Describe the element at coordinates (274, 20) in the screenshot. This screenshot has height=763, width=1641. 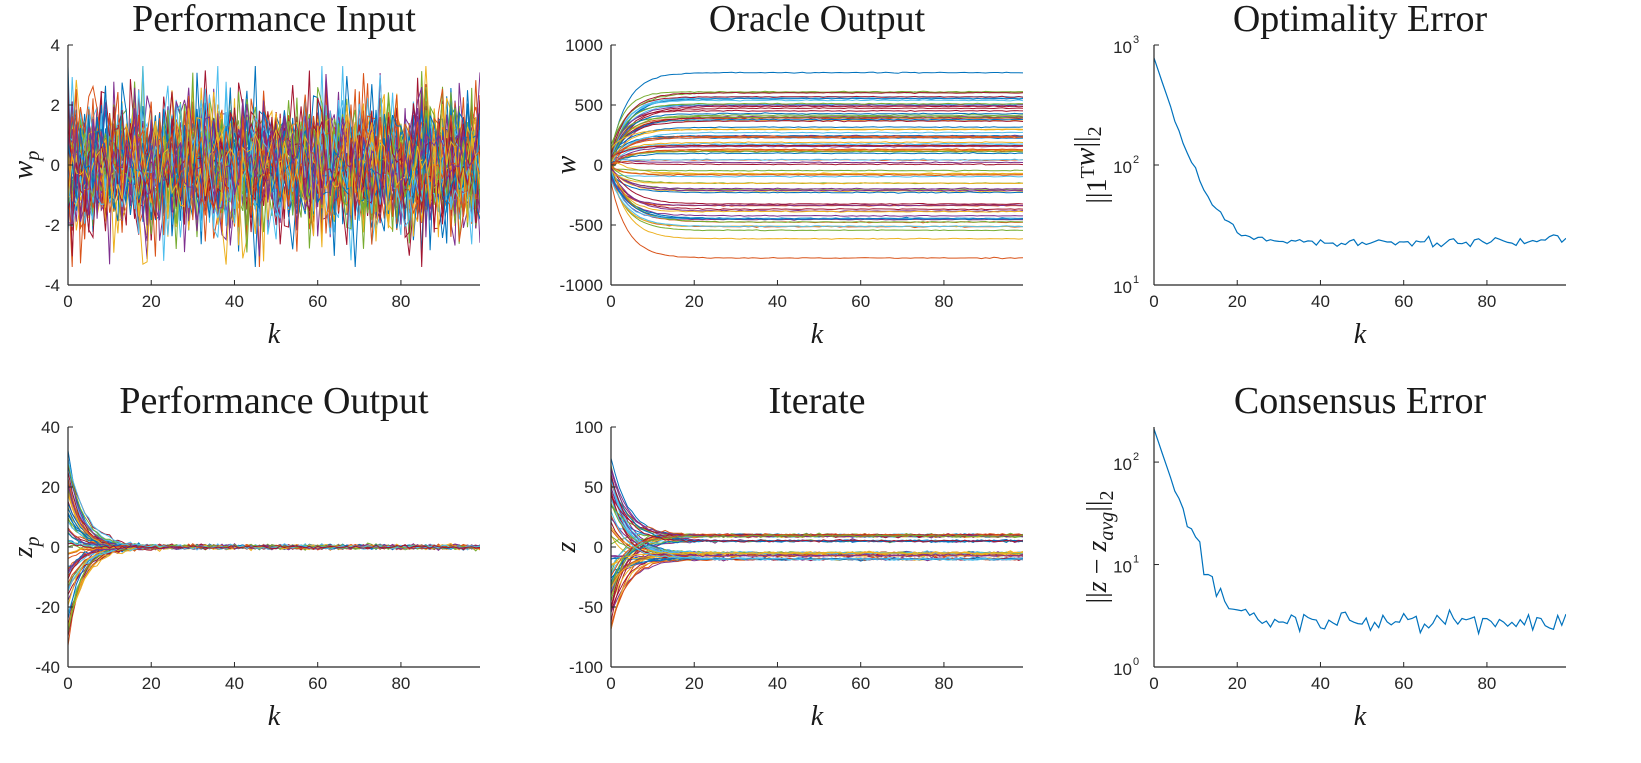
I see `panel-title: Performance Input` at that location.